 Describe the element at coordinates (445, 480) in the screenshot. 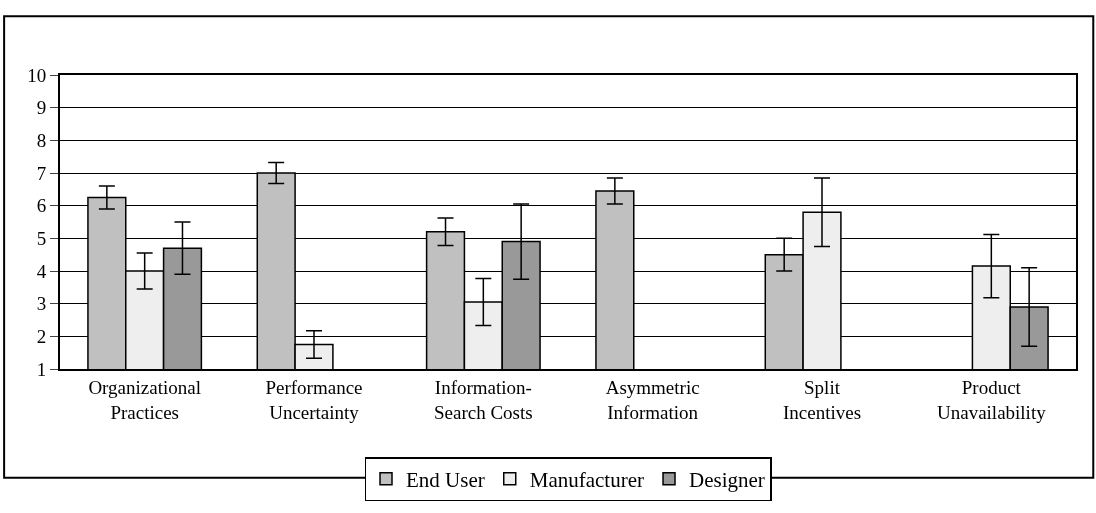

I see `legend-label: End User` at that location.